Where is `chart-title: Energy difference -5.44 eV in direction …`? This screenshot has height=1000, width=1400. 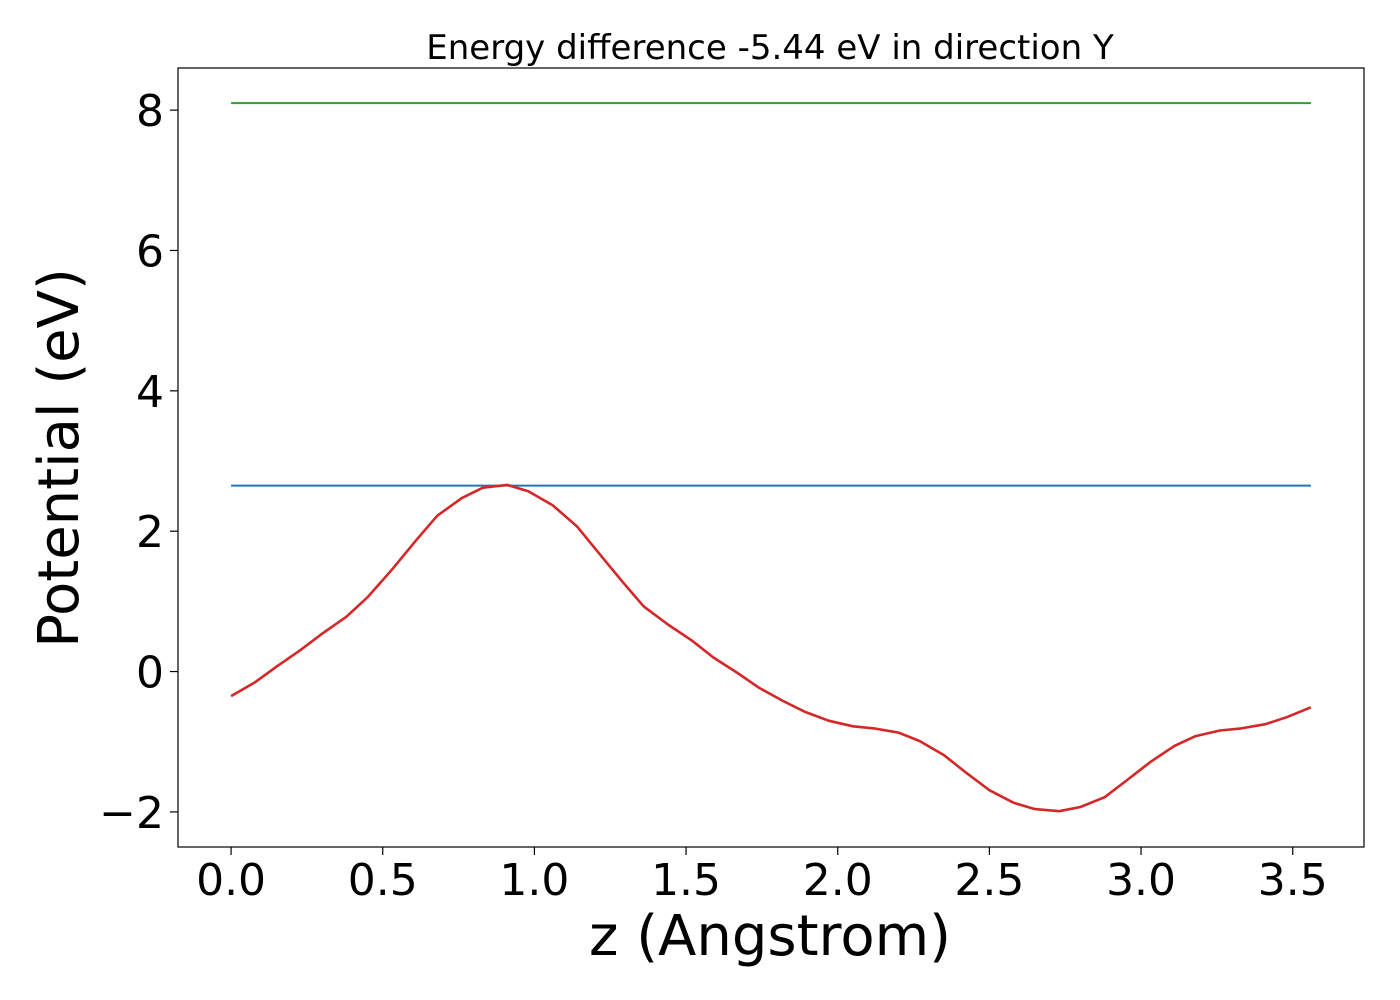 chart-title: Energy difference -5.44 eV in direction … is located at coordinates (770, 48).